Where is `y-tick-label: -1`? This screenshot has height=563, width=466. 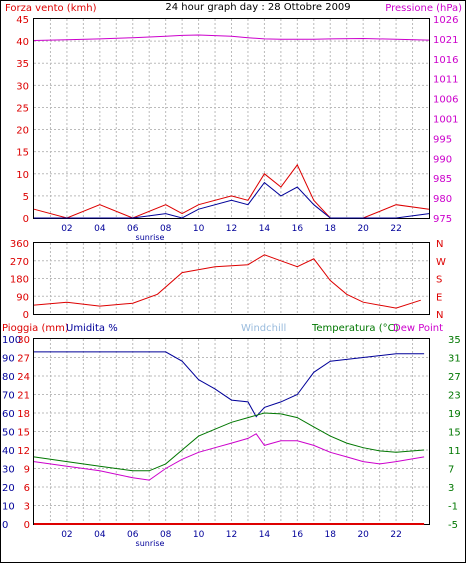 y-tick-label: -1 is located at coordinates (453, 507).